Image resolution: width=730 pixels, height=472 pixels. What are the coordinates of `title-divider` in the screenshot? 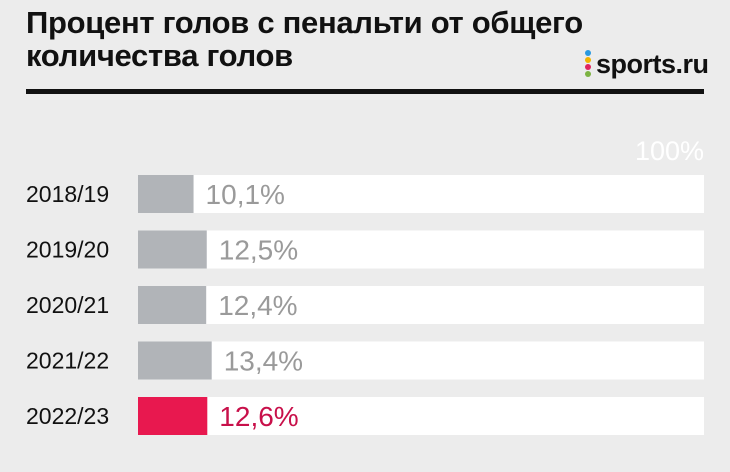 It's located at (365, 91).